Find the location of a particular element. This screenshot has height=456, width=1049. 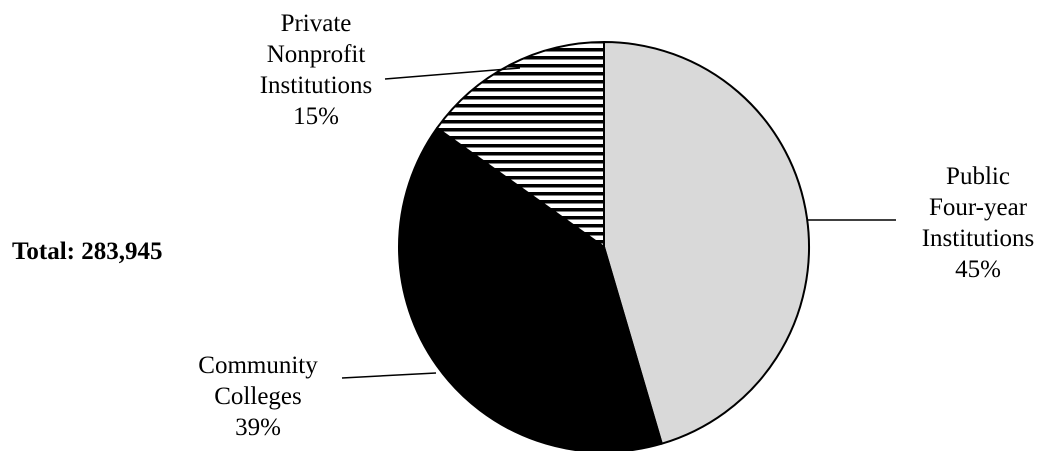

slice-label-line: Colleges is located at coordinates (258, 396).